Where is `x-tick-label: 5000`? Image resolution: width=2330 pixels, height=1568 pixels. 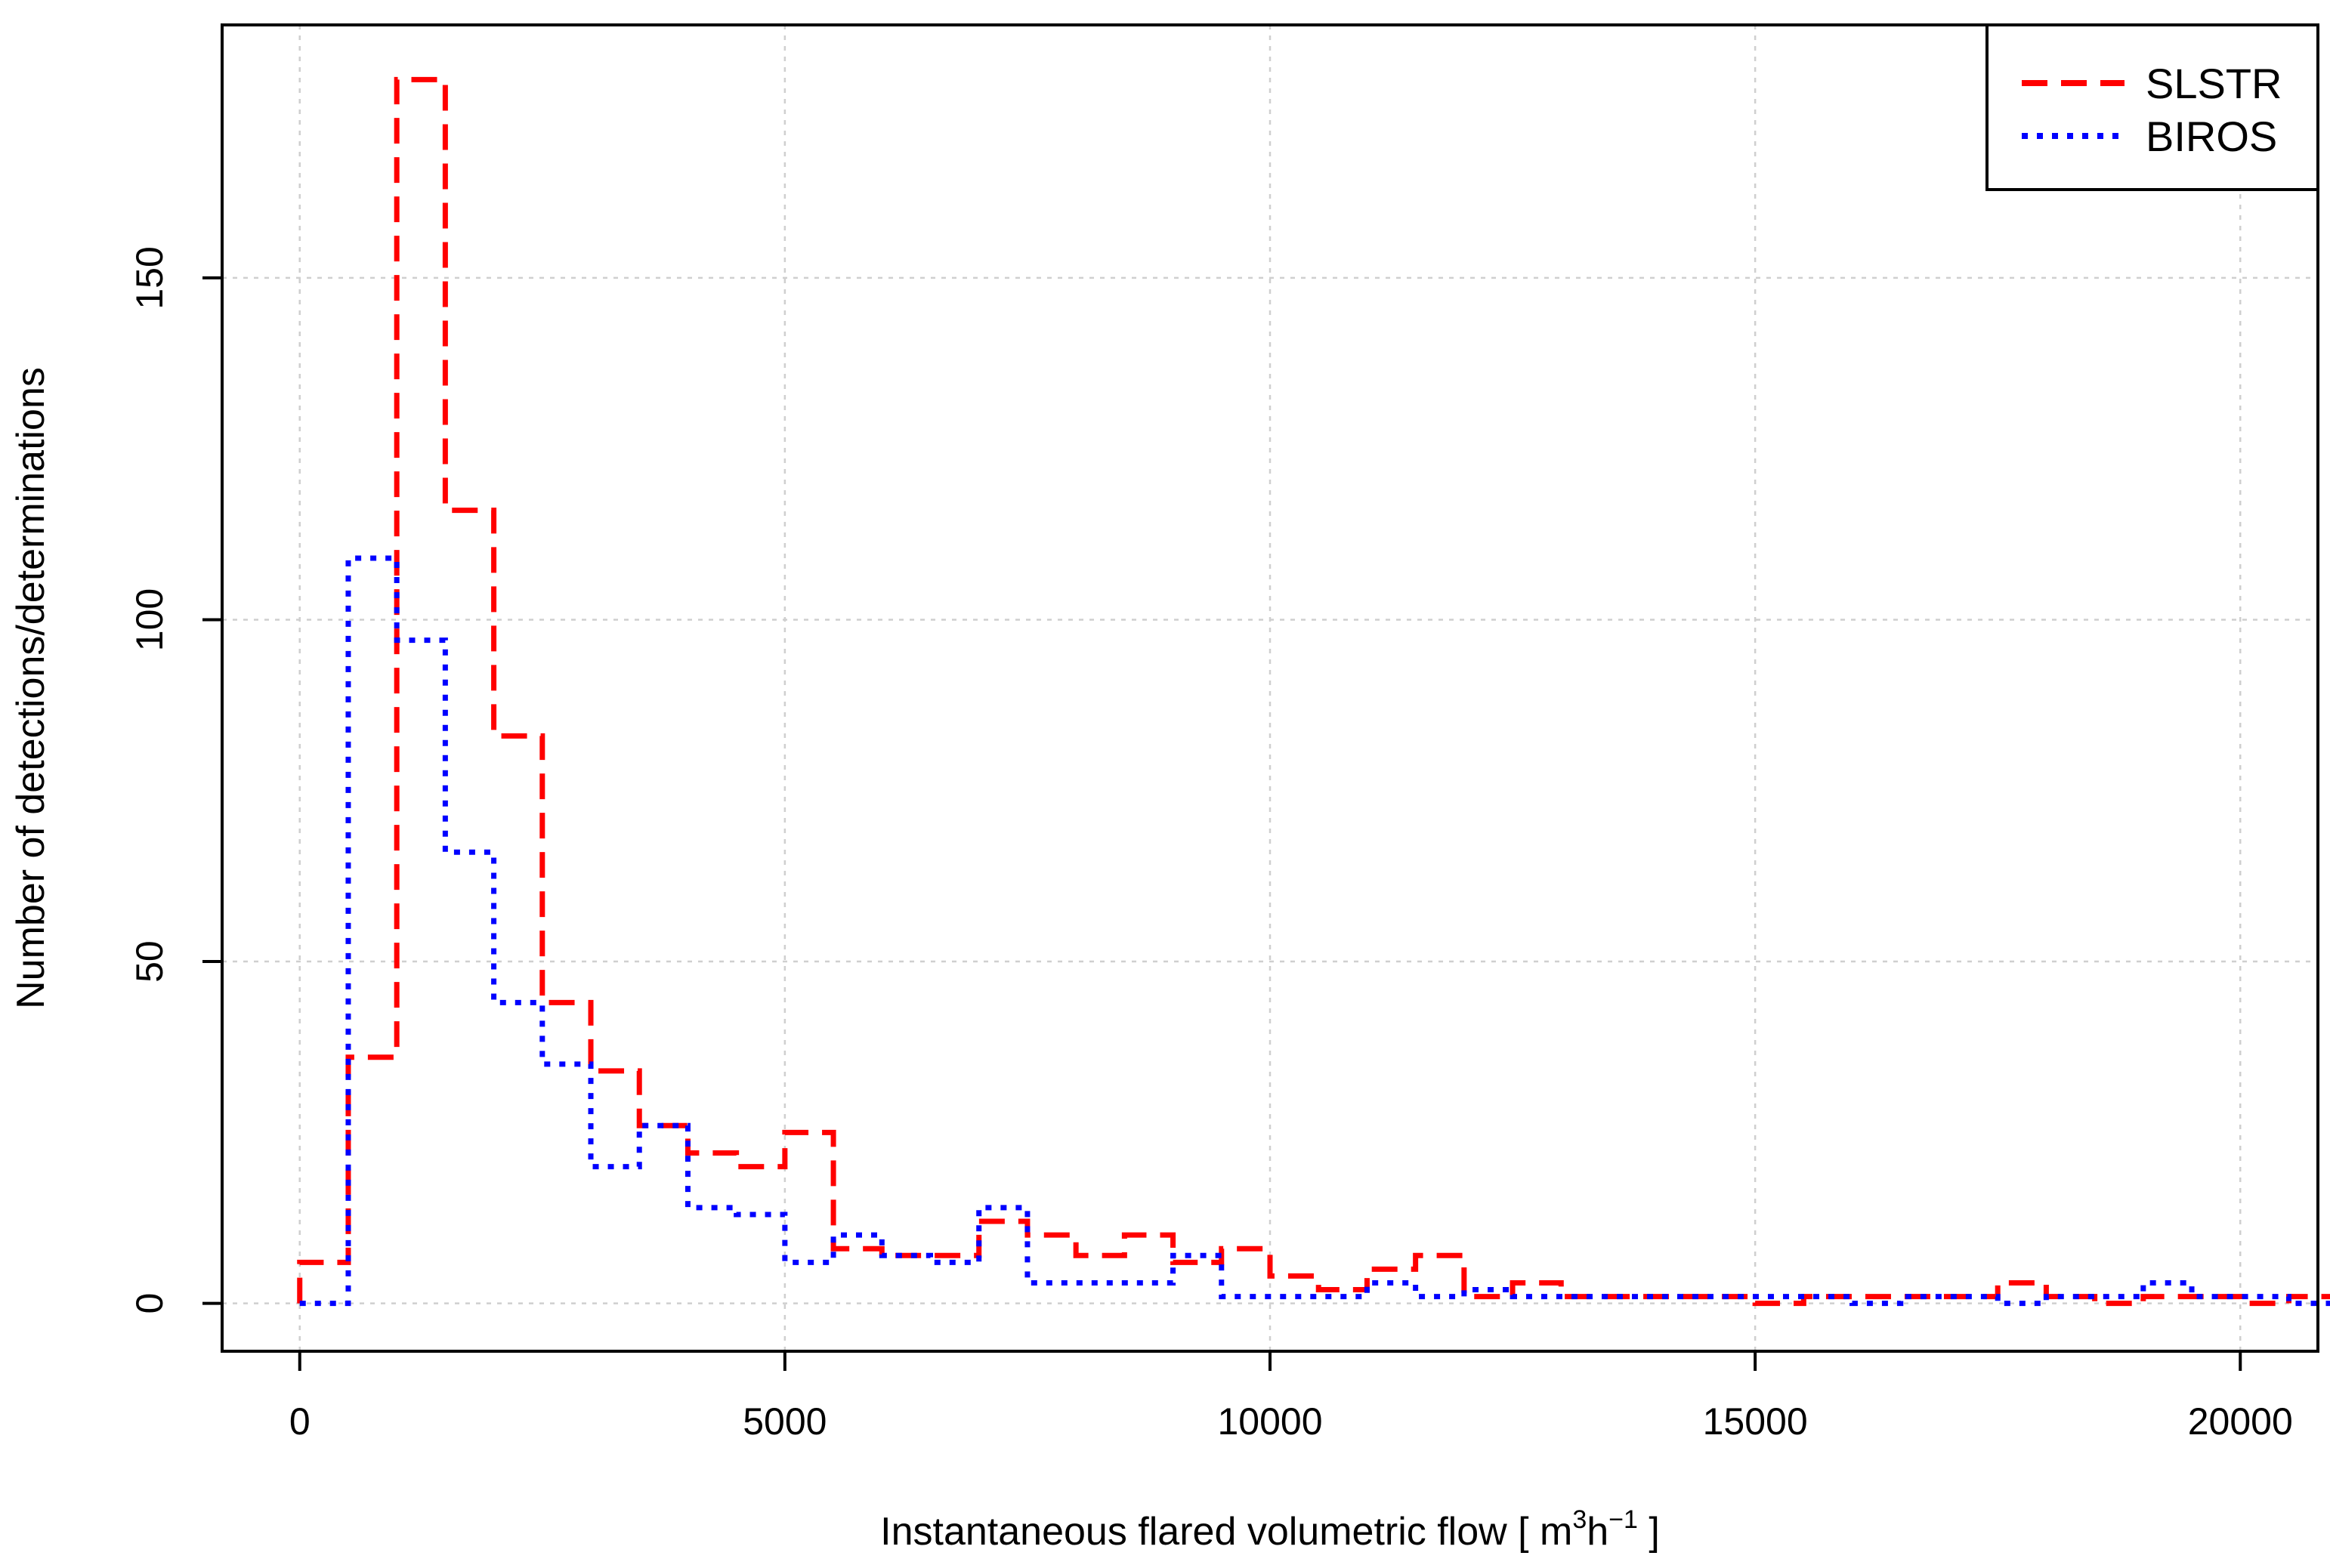 x-tick-label: 5000 is located at coordinates (785, 1422).